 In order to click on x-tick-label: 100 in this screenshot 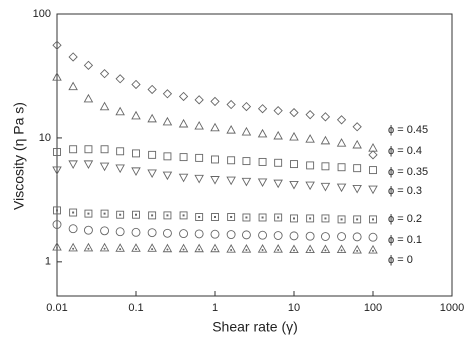, I will do `click(373, 308)`.